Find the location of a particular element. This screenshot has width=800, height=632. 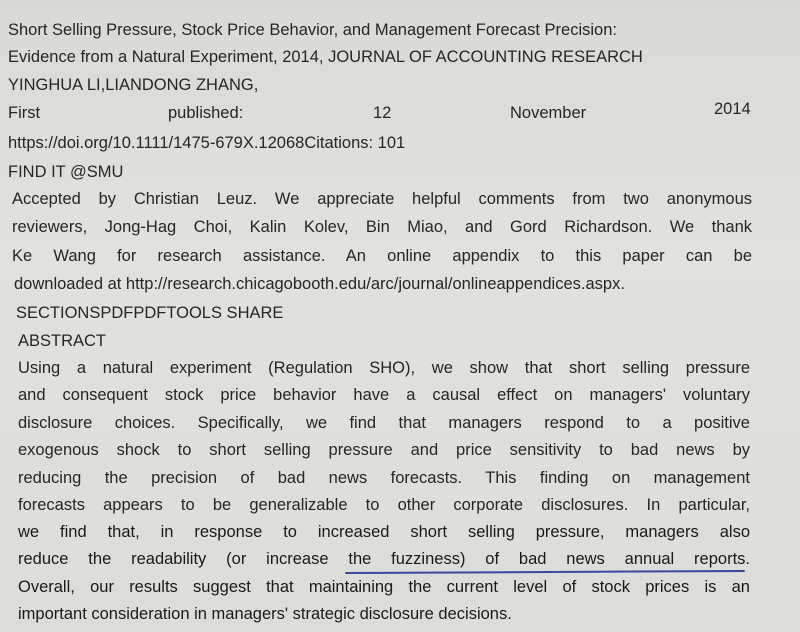

publish-year: 2014 is located at coordinates (732, 109).